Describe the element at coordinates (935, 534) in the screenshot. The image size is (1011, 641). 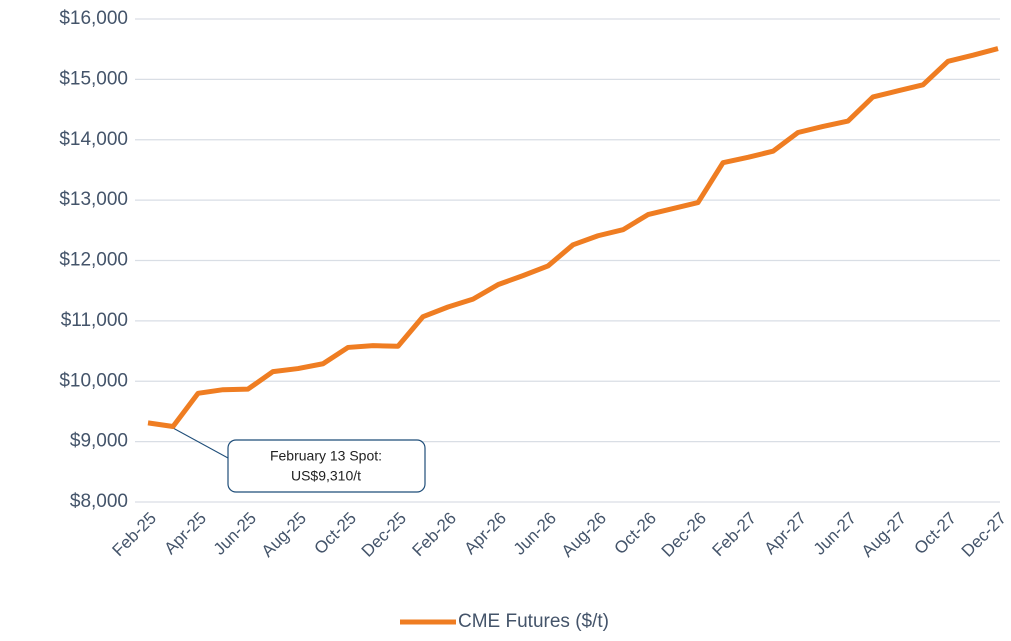
I see `x-tick-label: Oct-27` at that location.